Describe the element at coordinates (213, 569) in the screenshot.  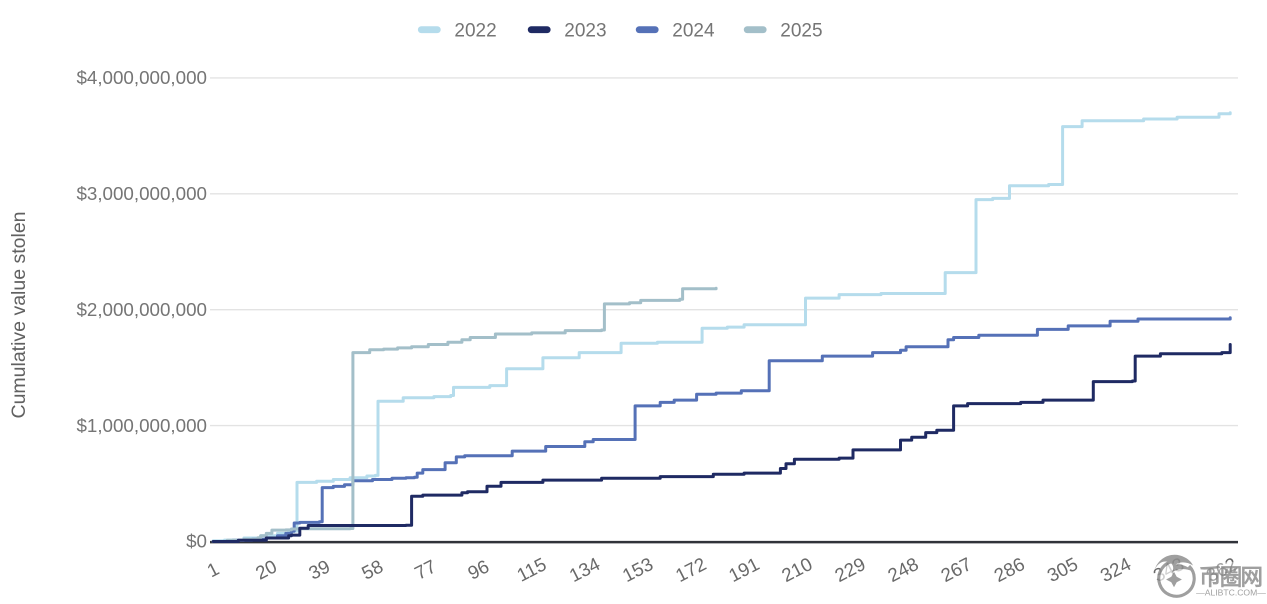
I see `svg-text: 1` at that location.